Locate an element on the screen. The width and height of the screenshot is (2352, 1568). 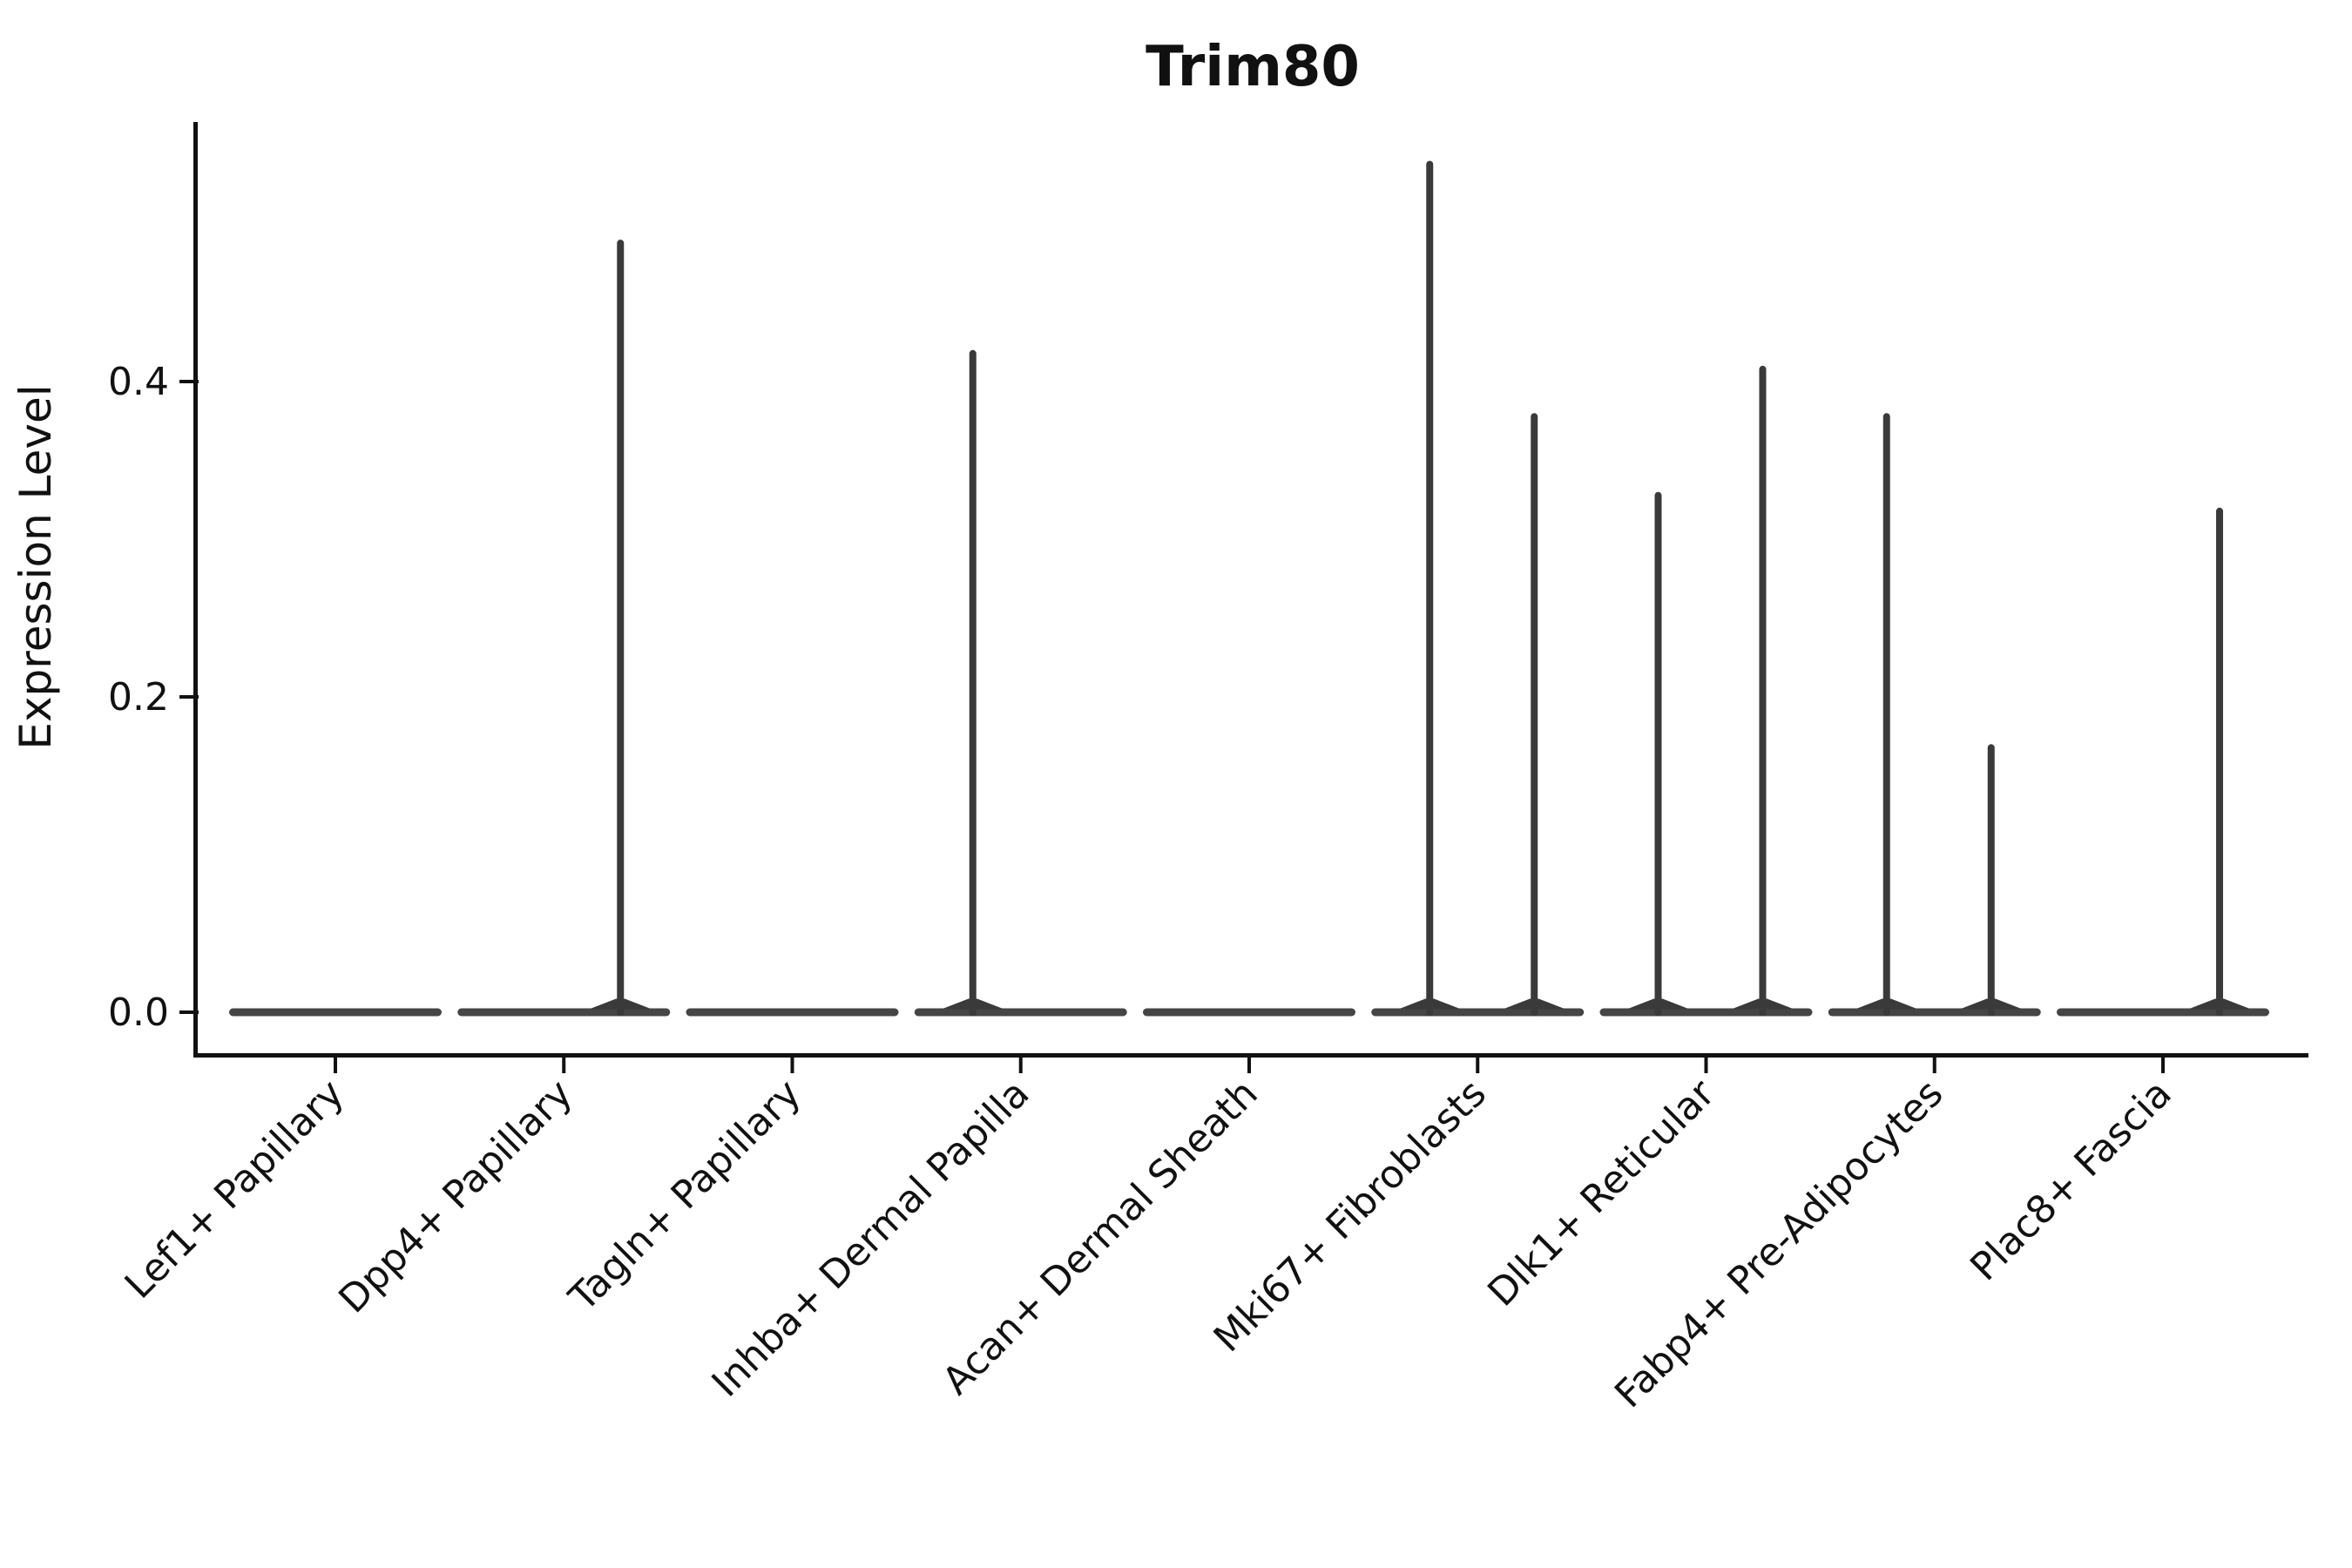
bottom-spine is located at coordinates (1250, 1055).